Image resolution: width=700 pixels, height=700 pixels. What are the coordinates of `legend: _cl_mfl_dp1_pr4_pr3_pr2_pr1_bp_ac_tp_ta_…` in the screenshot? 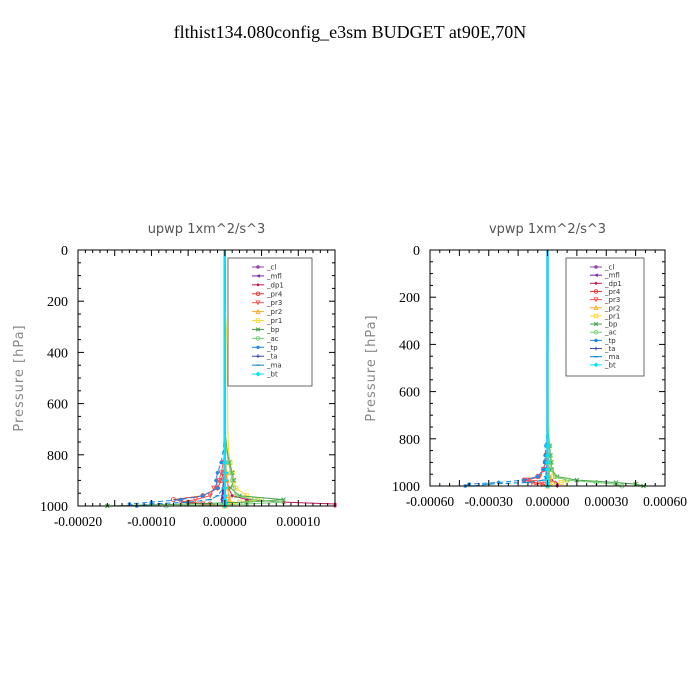 It's located at (605, 317).